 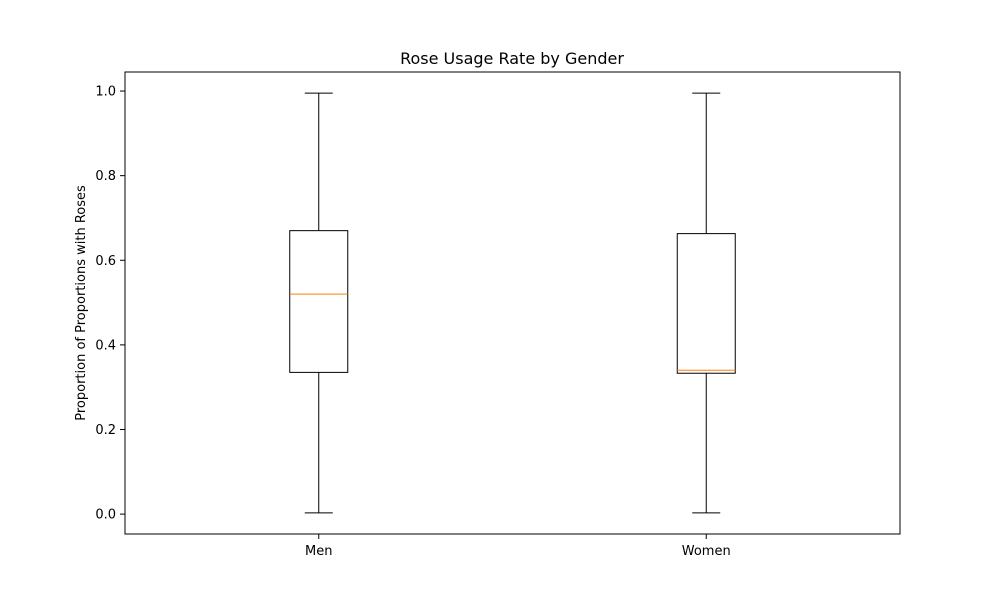 I want to click on box-women, so click(x=706, y=303).